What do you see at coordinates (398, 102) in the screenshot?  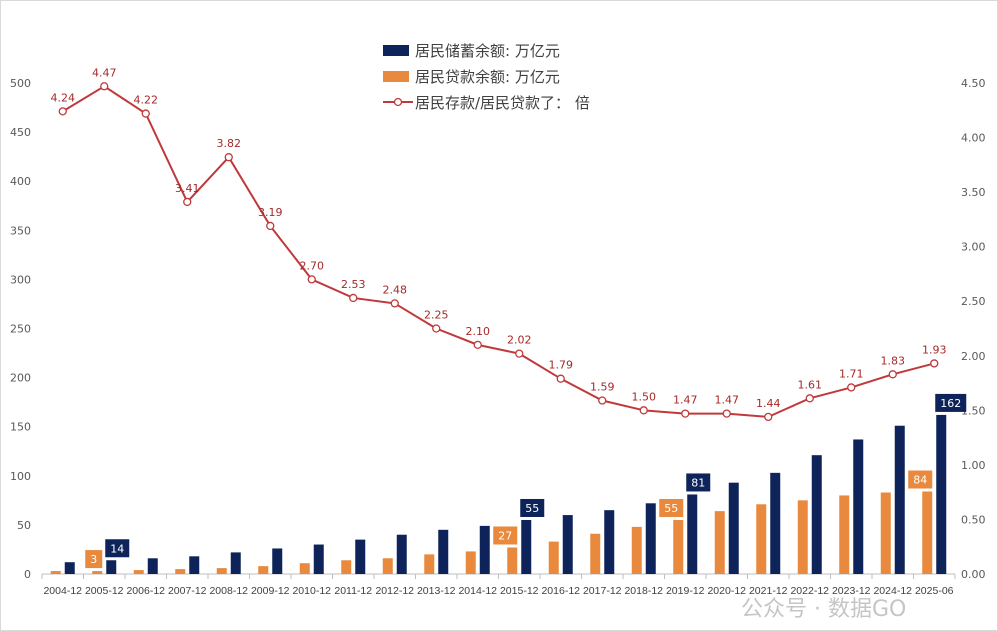 I see `legend-line-marker-icon` at bounding box center [398, 102].